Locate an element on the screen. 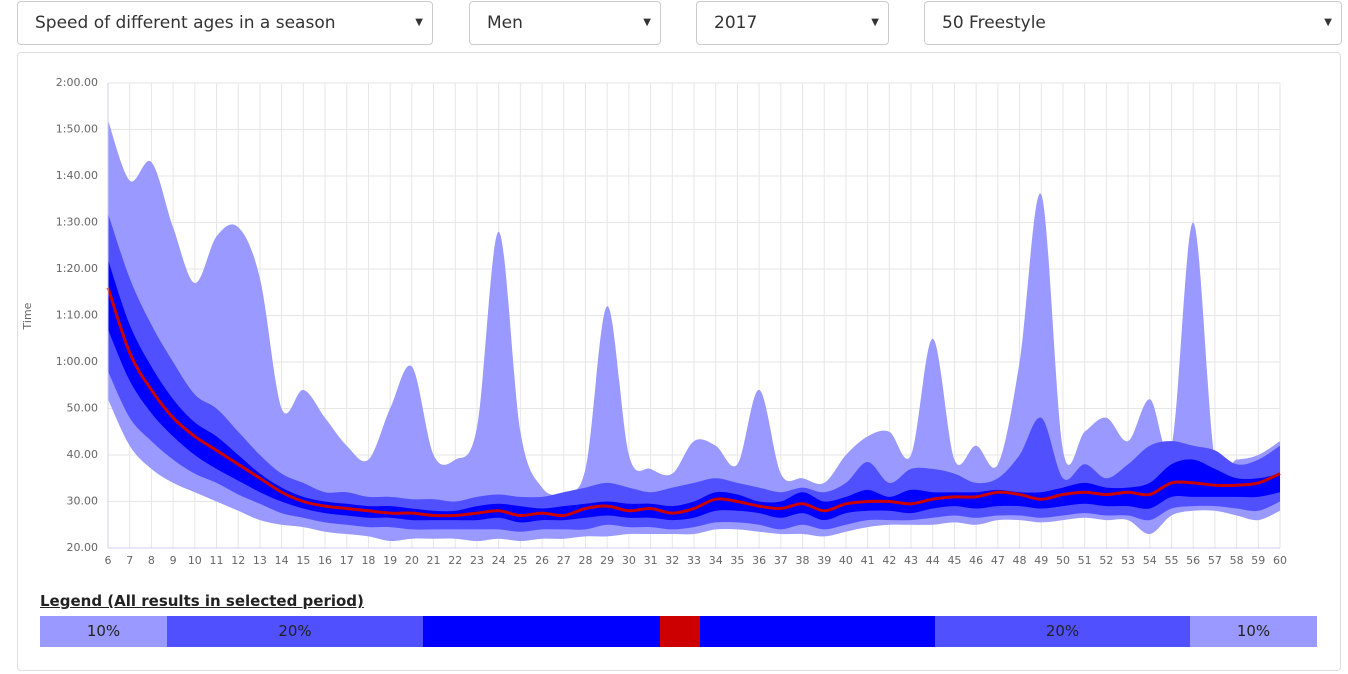  y-tick-label: 50.00 is located at coordinates (83, 408).